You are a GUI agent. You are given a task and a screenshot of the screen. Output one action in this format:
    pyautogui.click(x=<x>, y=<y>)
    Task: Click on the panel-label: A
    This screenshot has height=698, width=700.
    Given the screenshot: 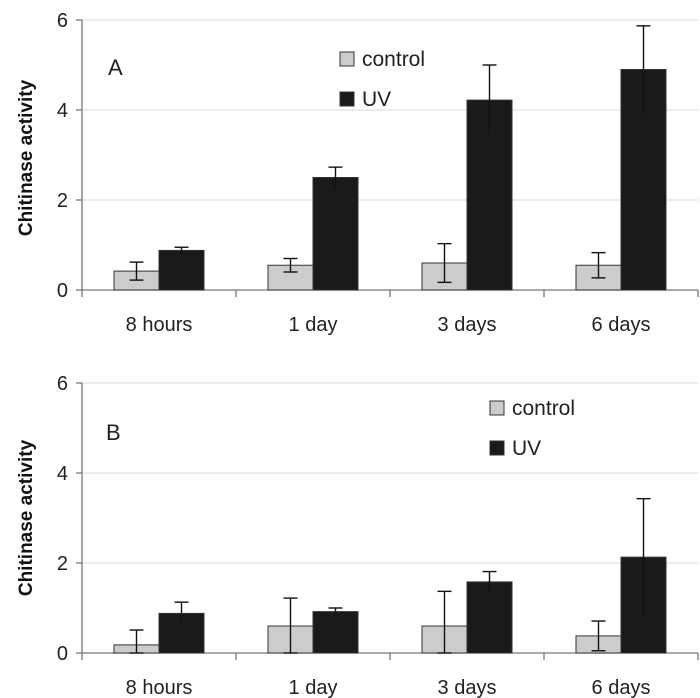 What is the action you would take?
    pyautogui.click(x=115, y=67)
    